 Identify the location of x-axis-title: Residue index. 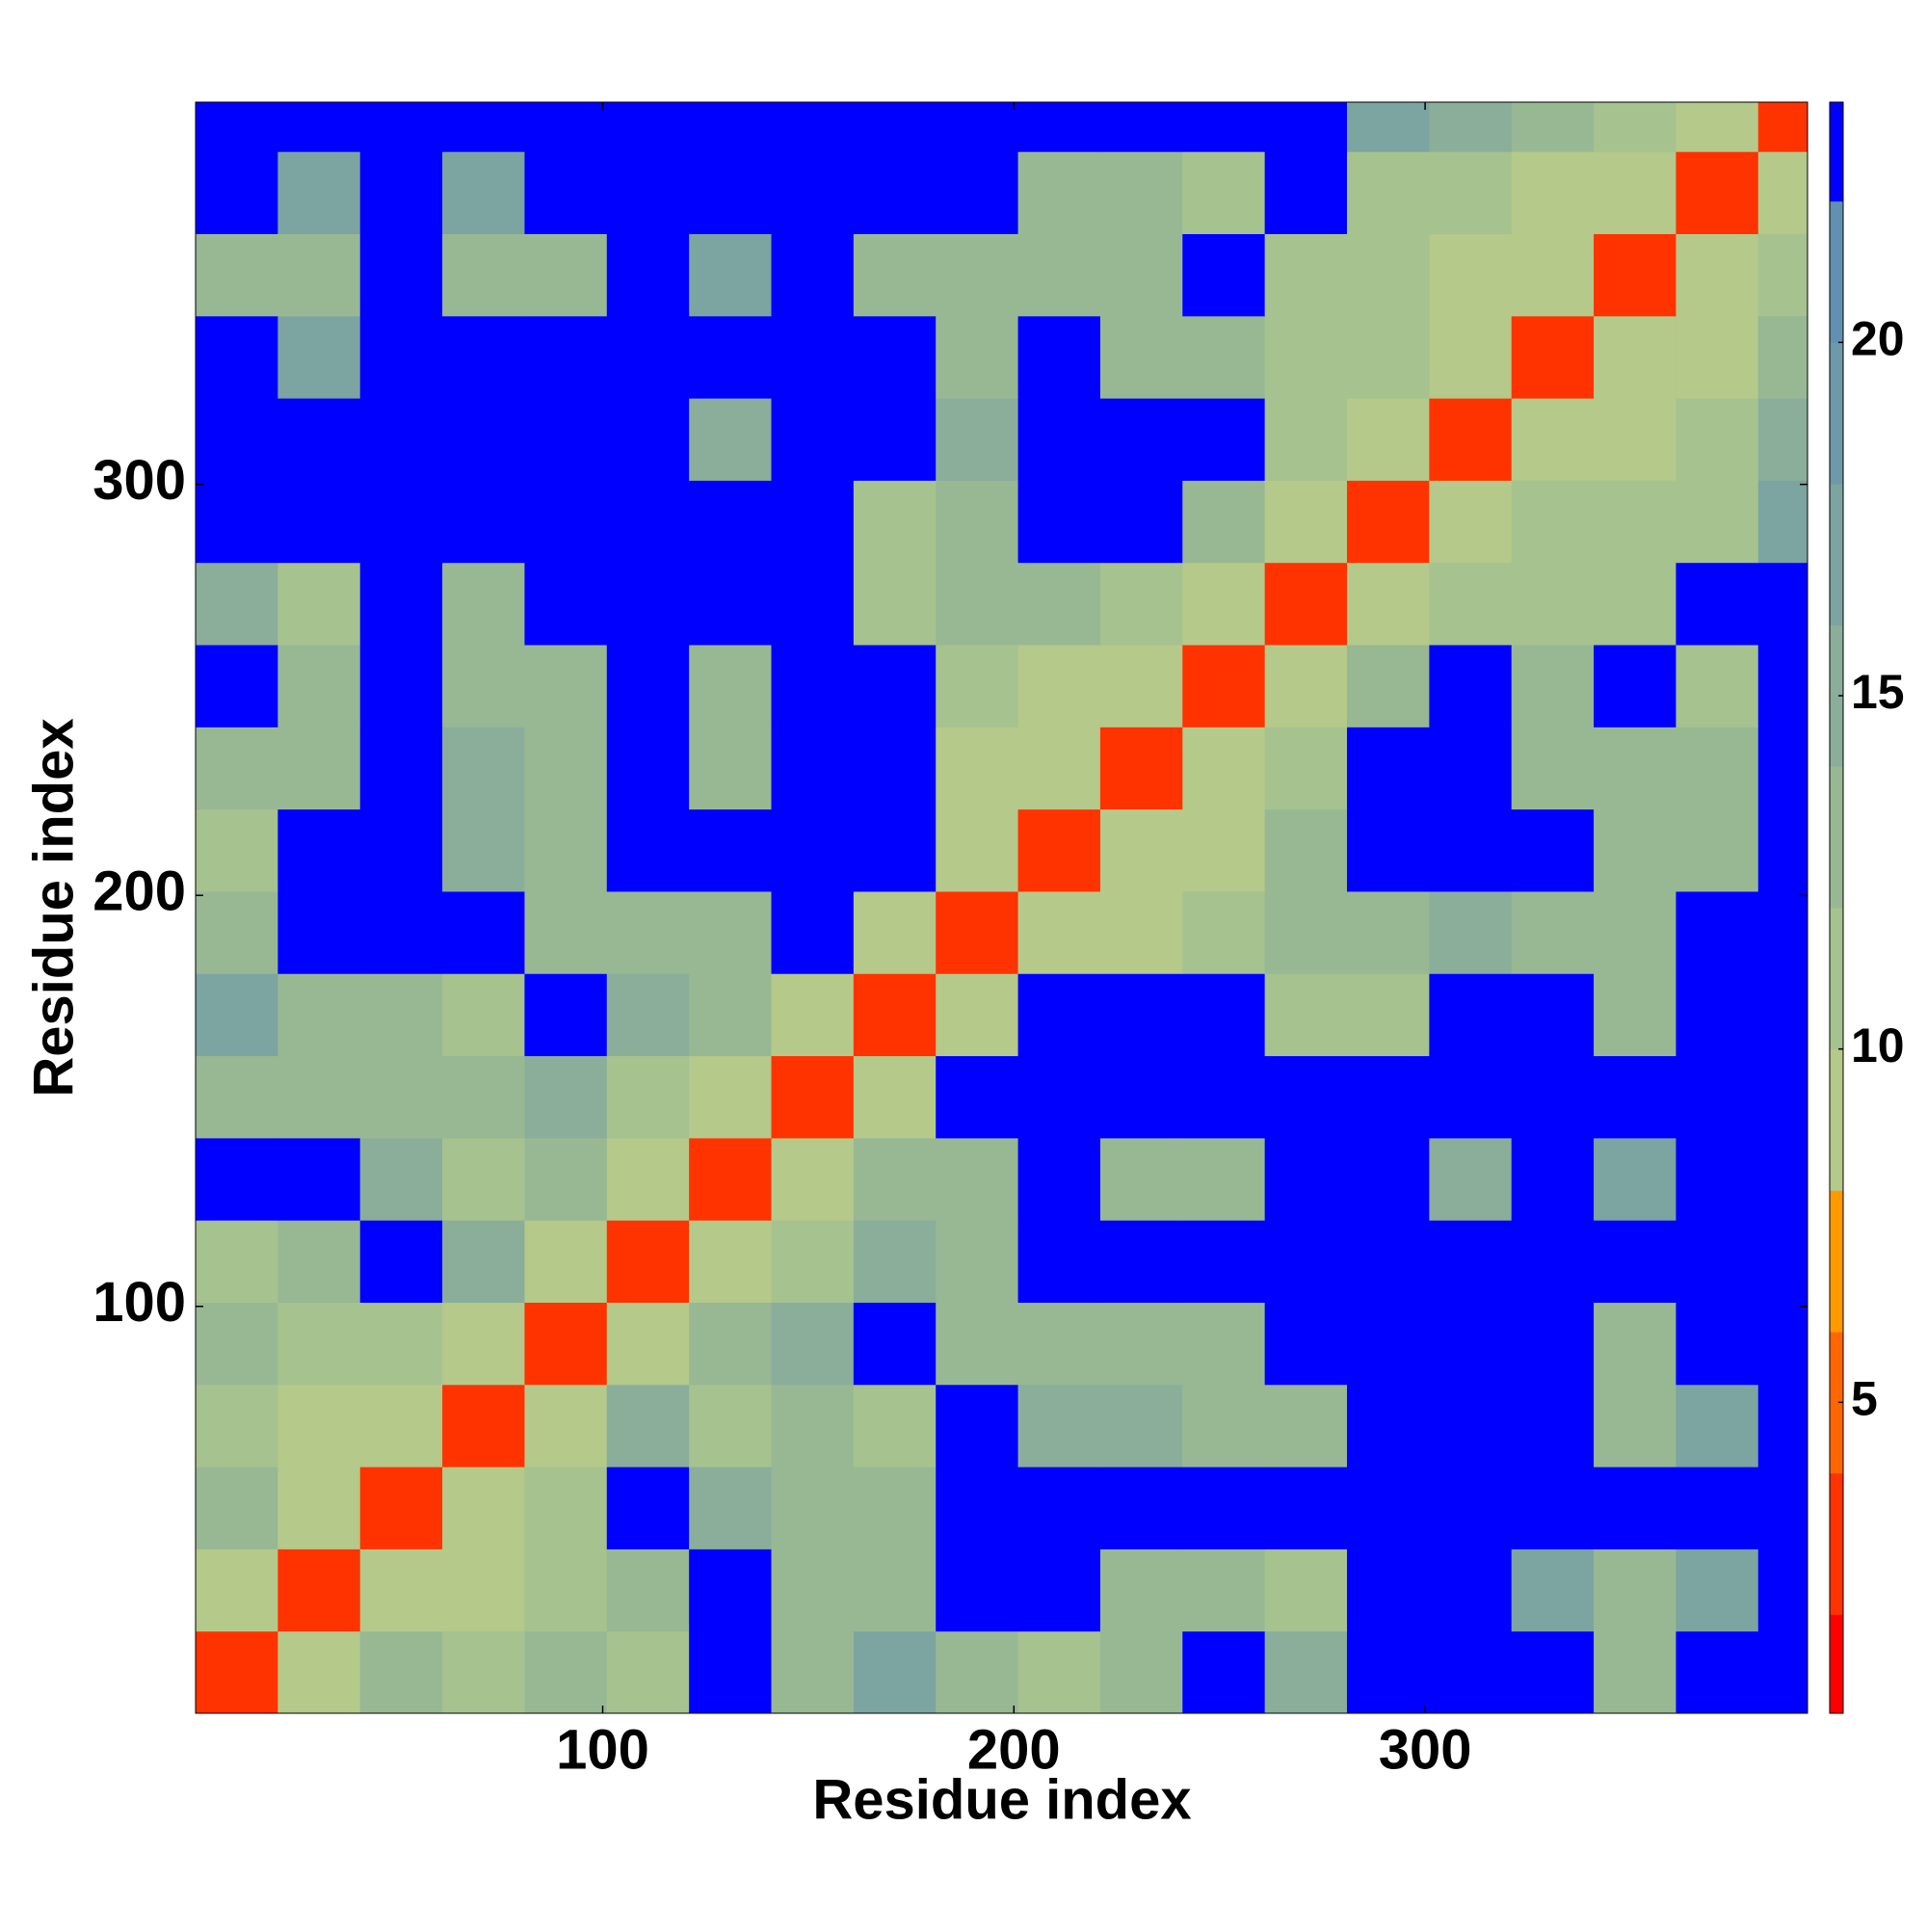
(1001, 1799).